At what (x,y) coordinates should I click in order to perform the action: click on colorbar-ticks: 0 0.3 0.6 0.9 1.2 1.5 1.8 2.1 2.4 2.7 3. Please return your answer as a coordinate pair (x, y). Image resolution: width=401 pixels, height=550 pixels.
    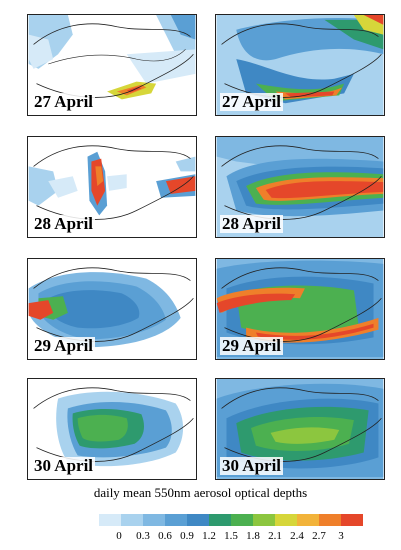
    Looking at the image, I should click on (200, 537).